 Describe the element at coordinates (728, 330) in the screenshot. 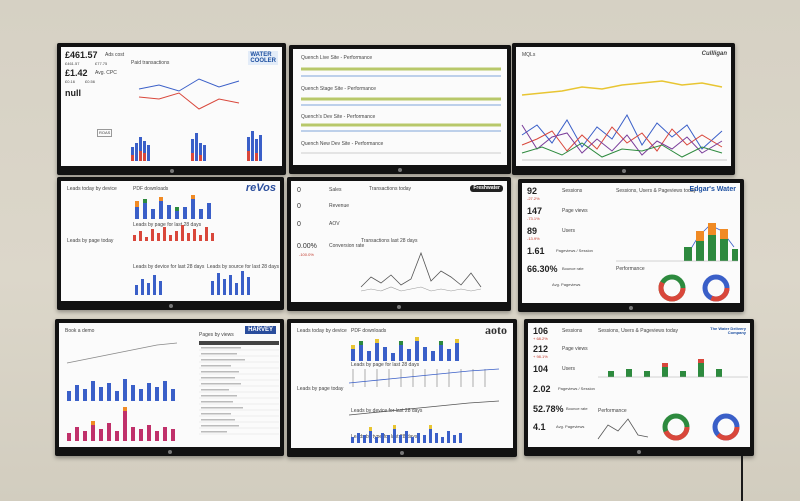

I see `water-delivery-logo: The Water Delivery Company` at that location.